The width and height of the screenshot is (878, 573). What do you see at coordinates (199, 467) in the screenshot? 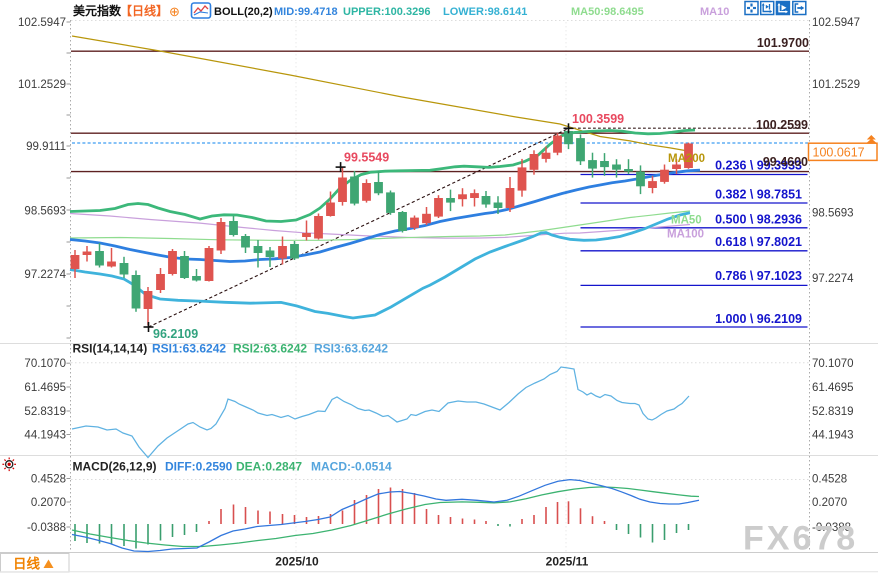
I see `svg-text: DIFF:0.2590` at bounding box center [199, 467].